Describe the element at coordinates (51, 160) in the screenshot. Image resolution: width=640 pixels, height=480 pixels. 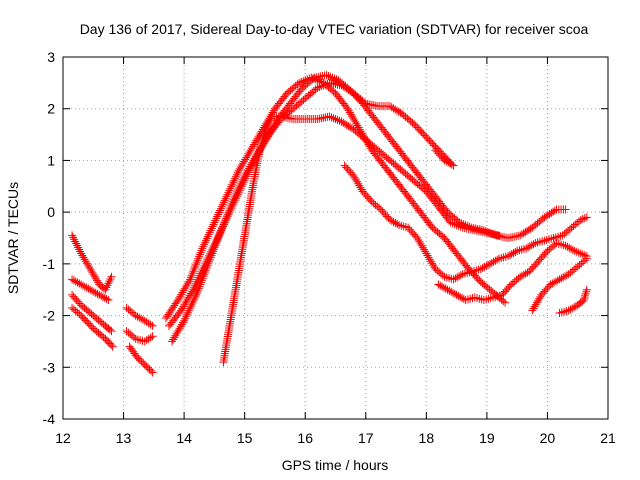
I see `y-tick-label: 1` at that location.